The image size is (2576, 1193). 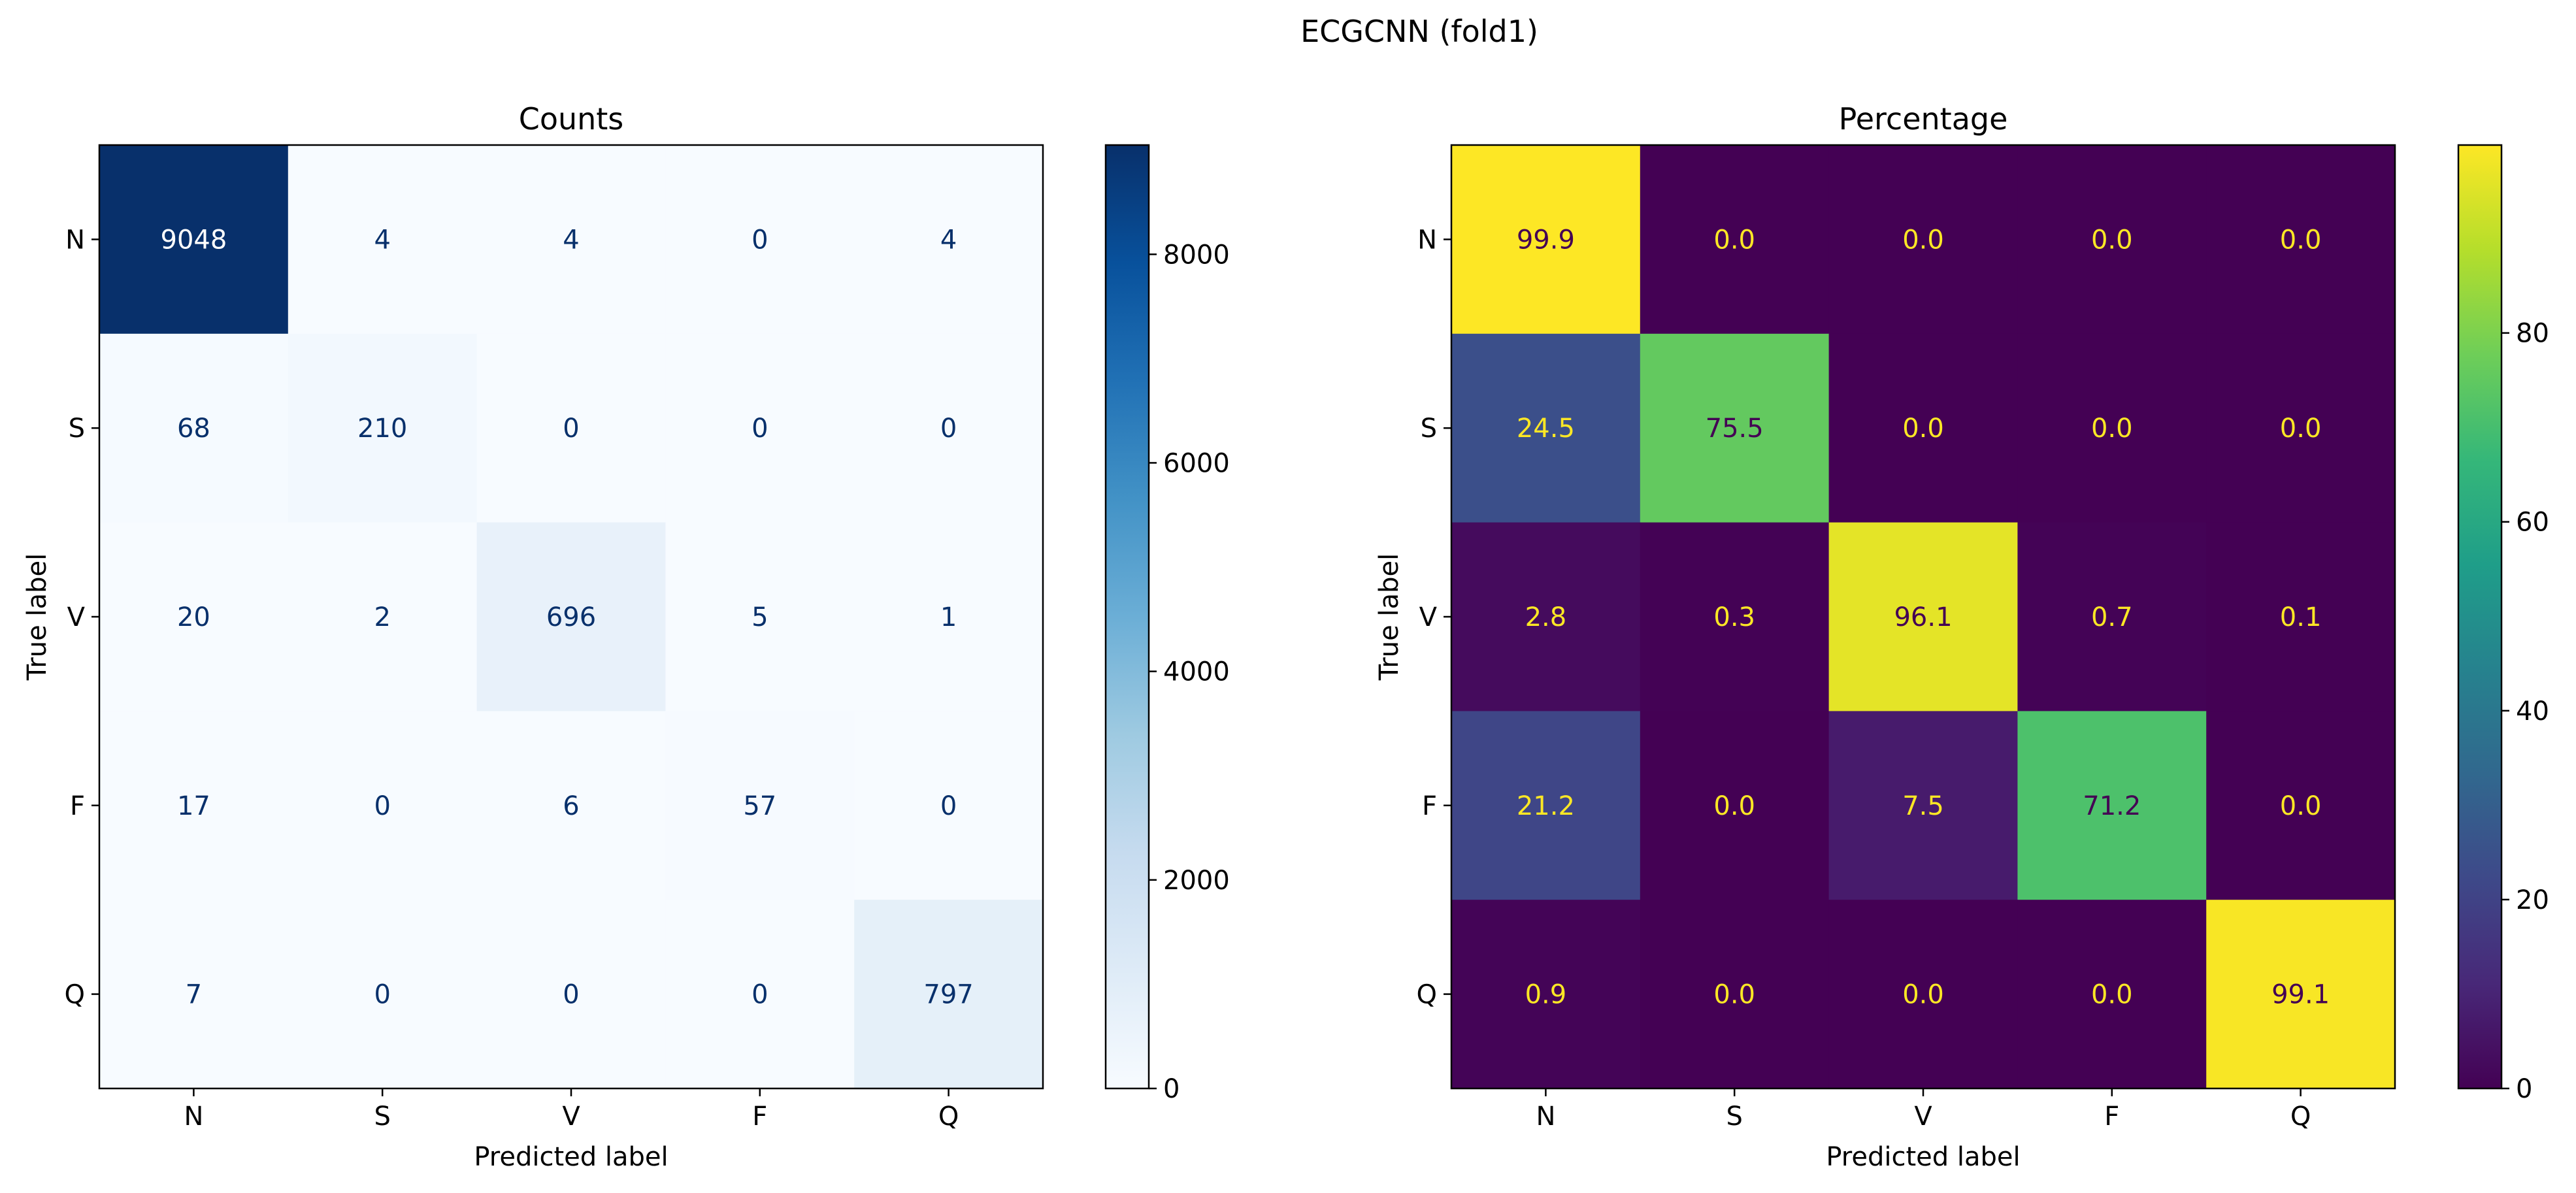 What do you see at coordinates (193, 429) in the screenshot?
I see `cell-value-label: 68` at bounding box center [193, 429].